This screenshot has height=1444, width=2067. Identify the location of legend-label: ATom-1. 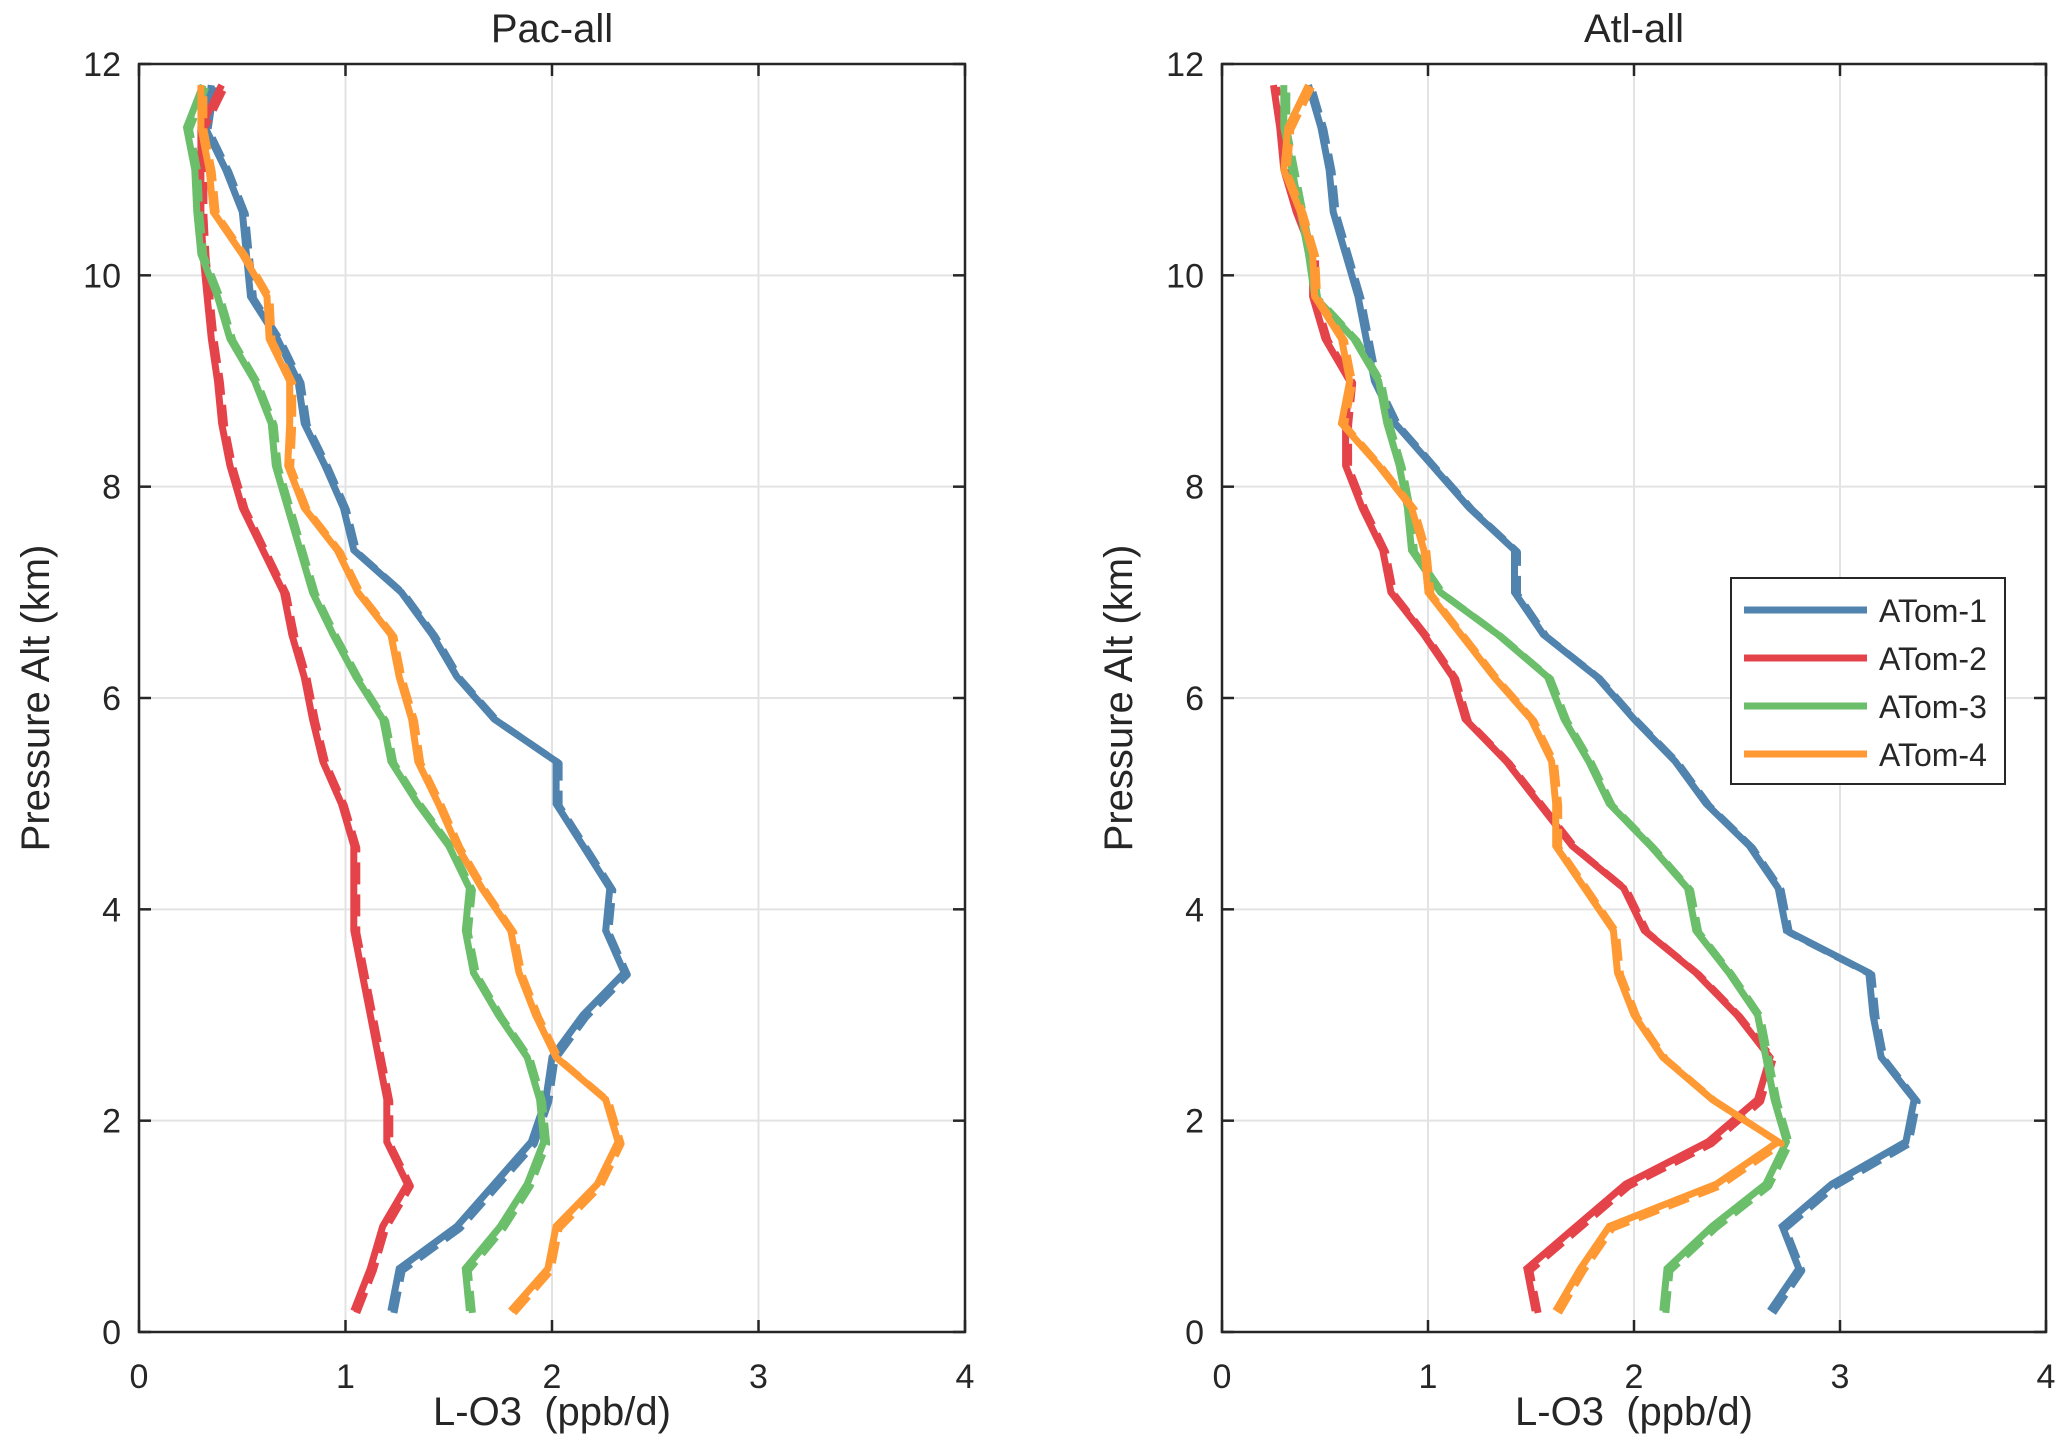
(1933, 611).